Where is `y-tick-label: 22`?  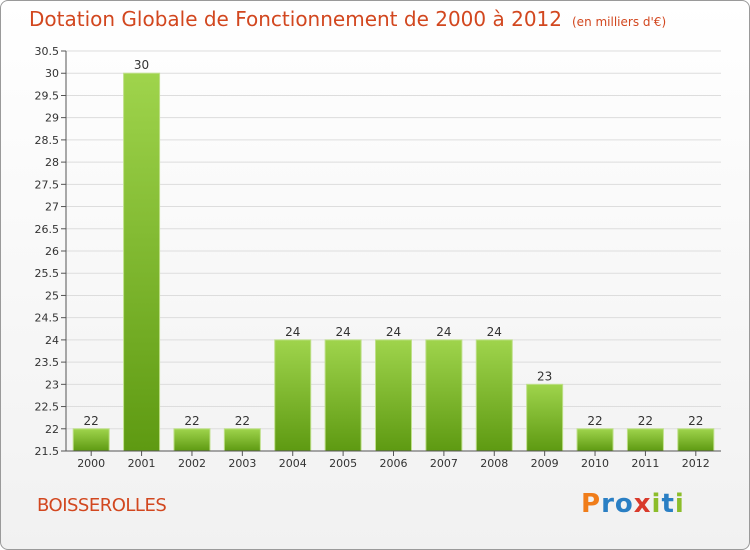 y-tick-label: 22 is located at coordinates (52, 429).